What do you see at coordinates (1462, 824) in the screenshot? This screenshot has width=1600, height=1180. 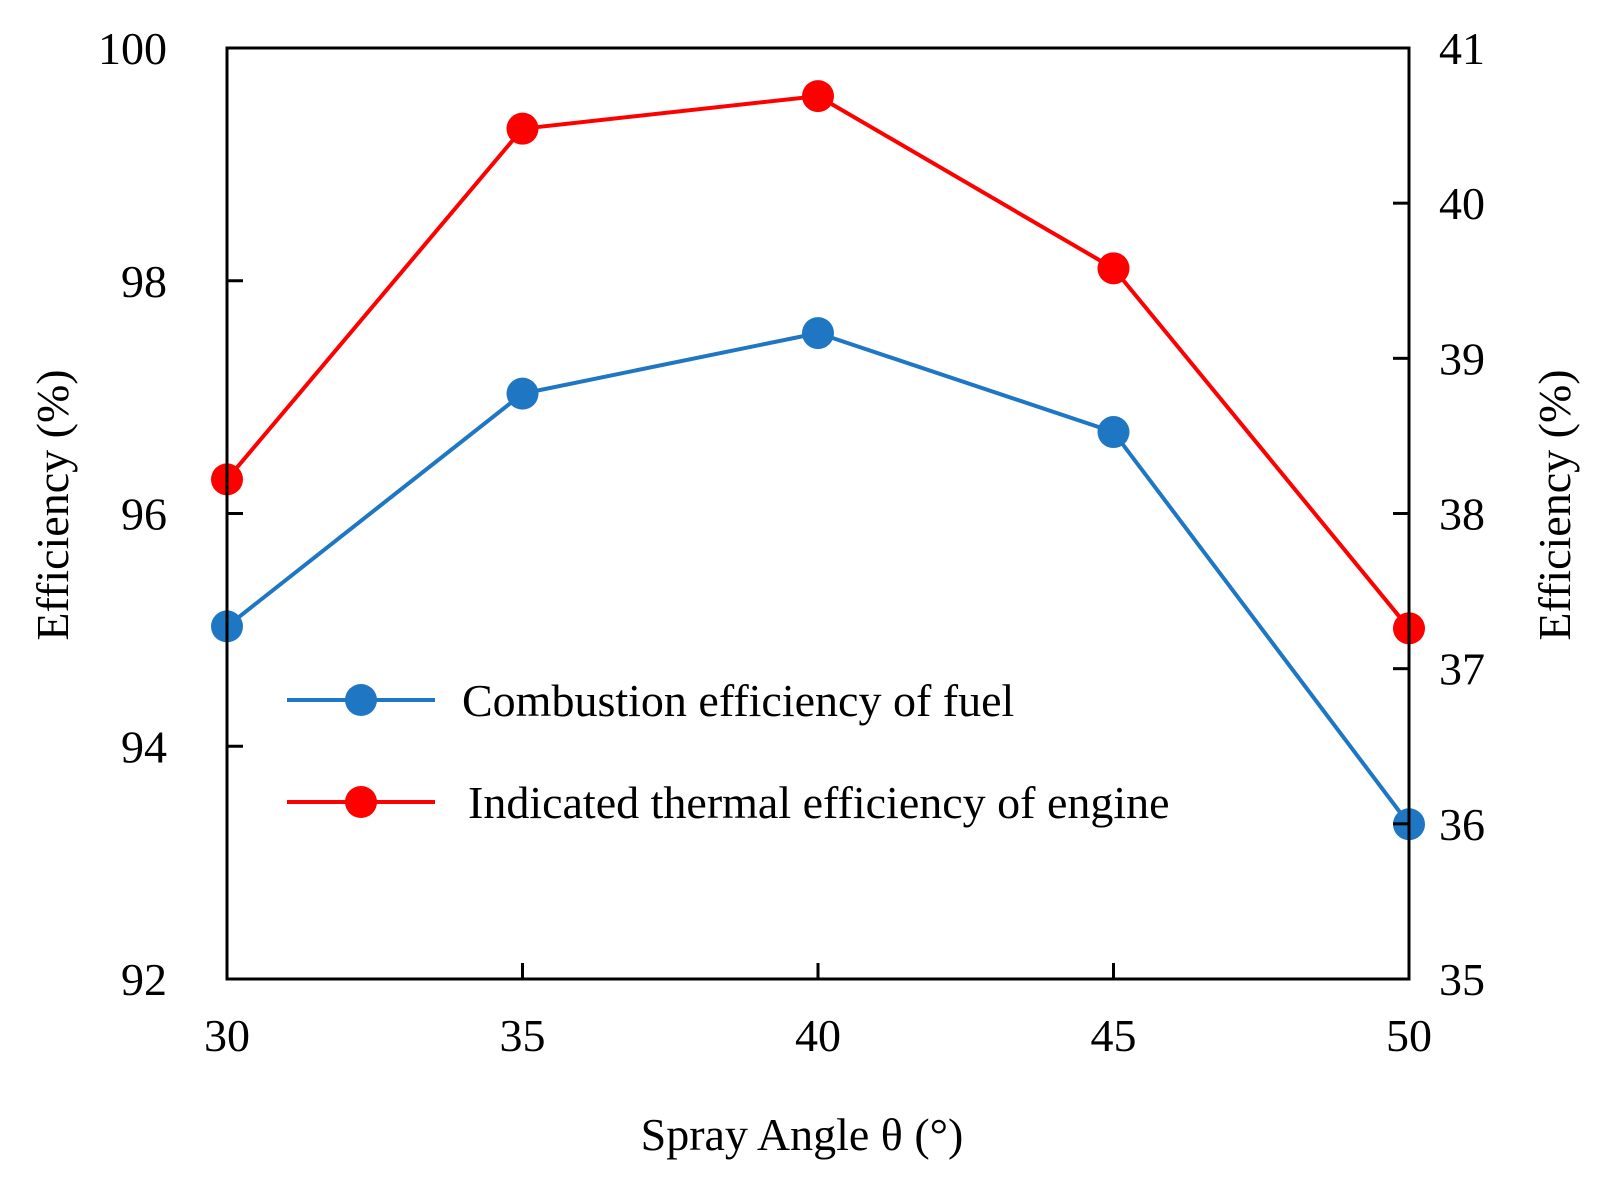 I see `y-right-tick-label: 36` at bounding box center [1462, 824].